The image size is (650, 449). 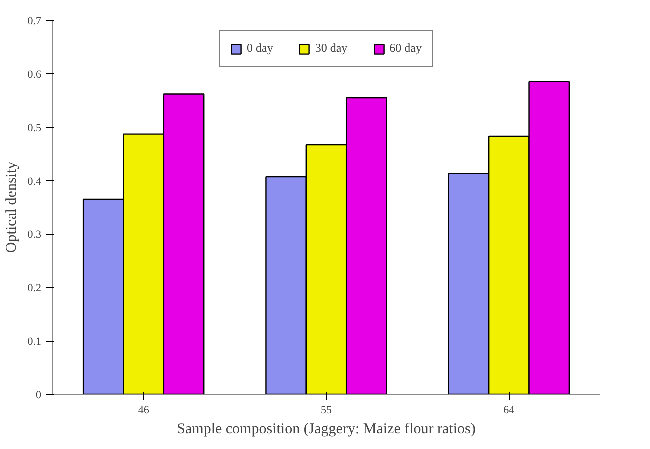 What do you see at coordinates (35, 342) in the screenshot?
I see `y-tick-label: 0.1` at bounding box center [35, 342].